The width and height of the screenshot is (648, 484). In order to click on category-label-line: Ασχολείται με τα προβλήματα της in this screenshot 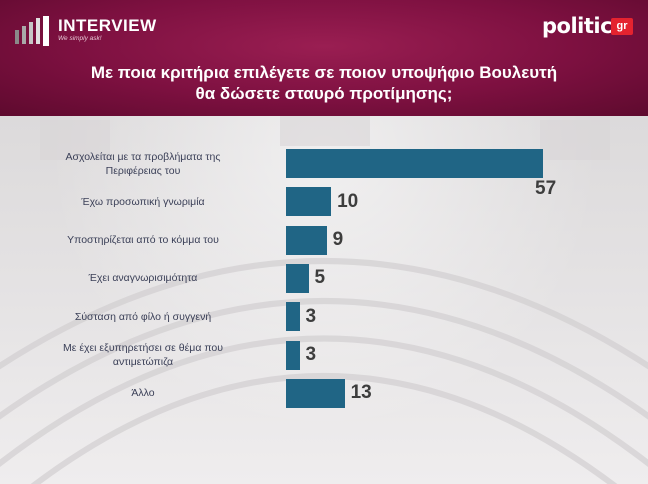, I will do `click(143, 156)`.